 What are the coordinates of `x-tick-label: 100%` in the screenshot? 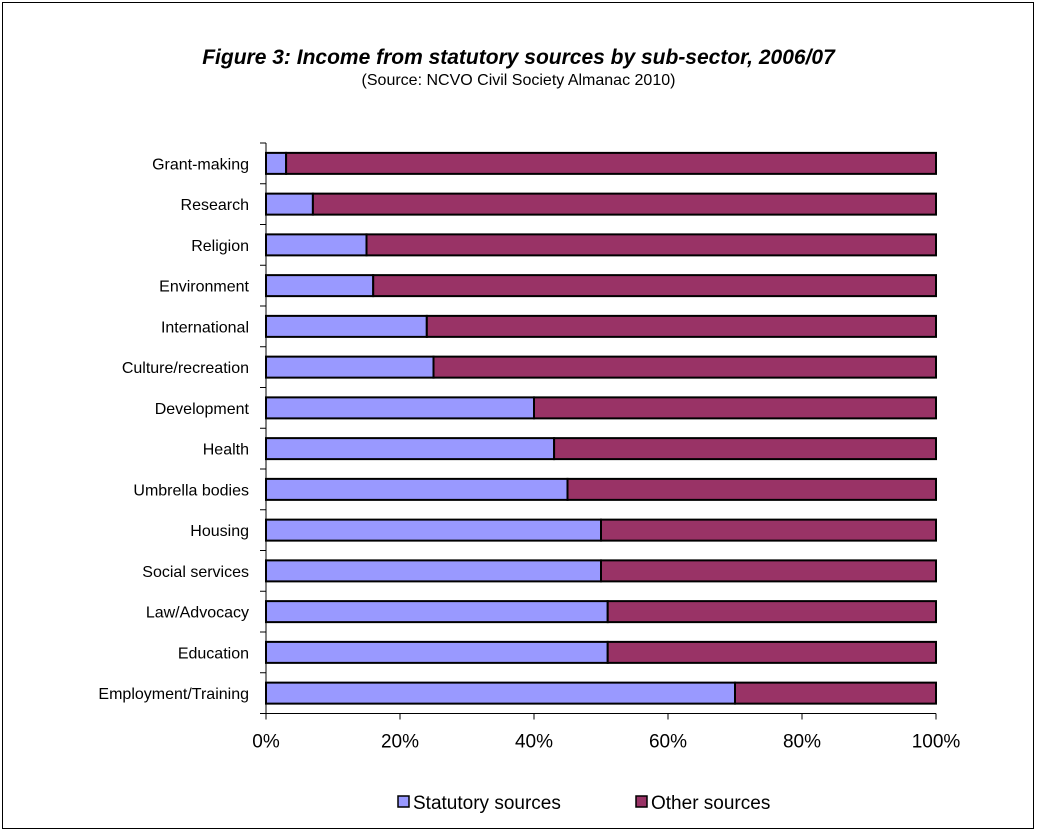 It's located at (936, 742).